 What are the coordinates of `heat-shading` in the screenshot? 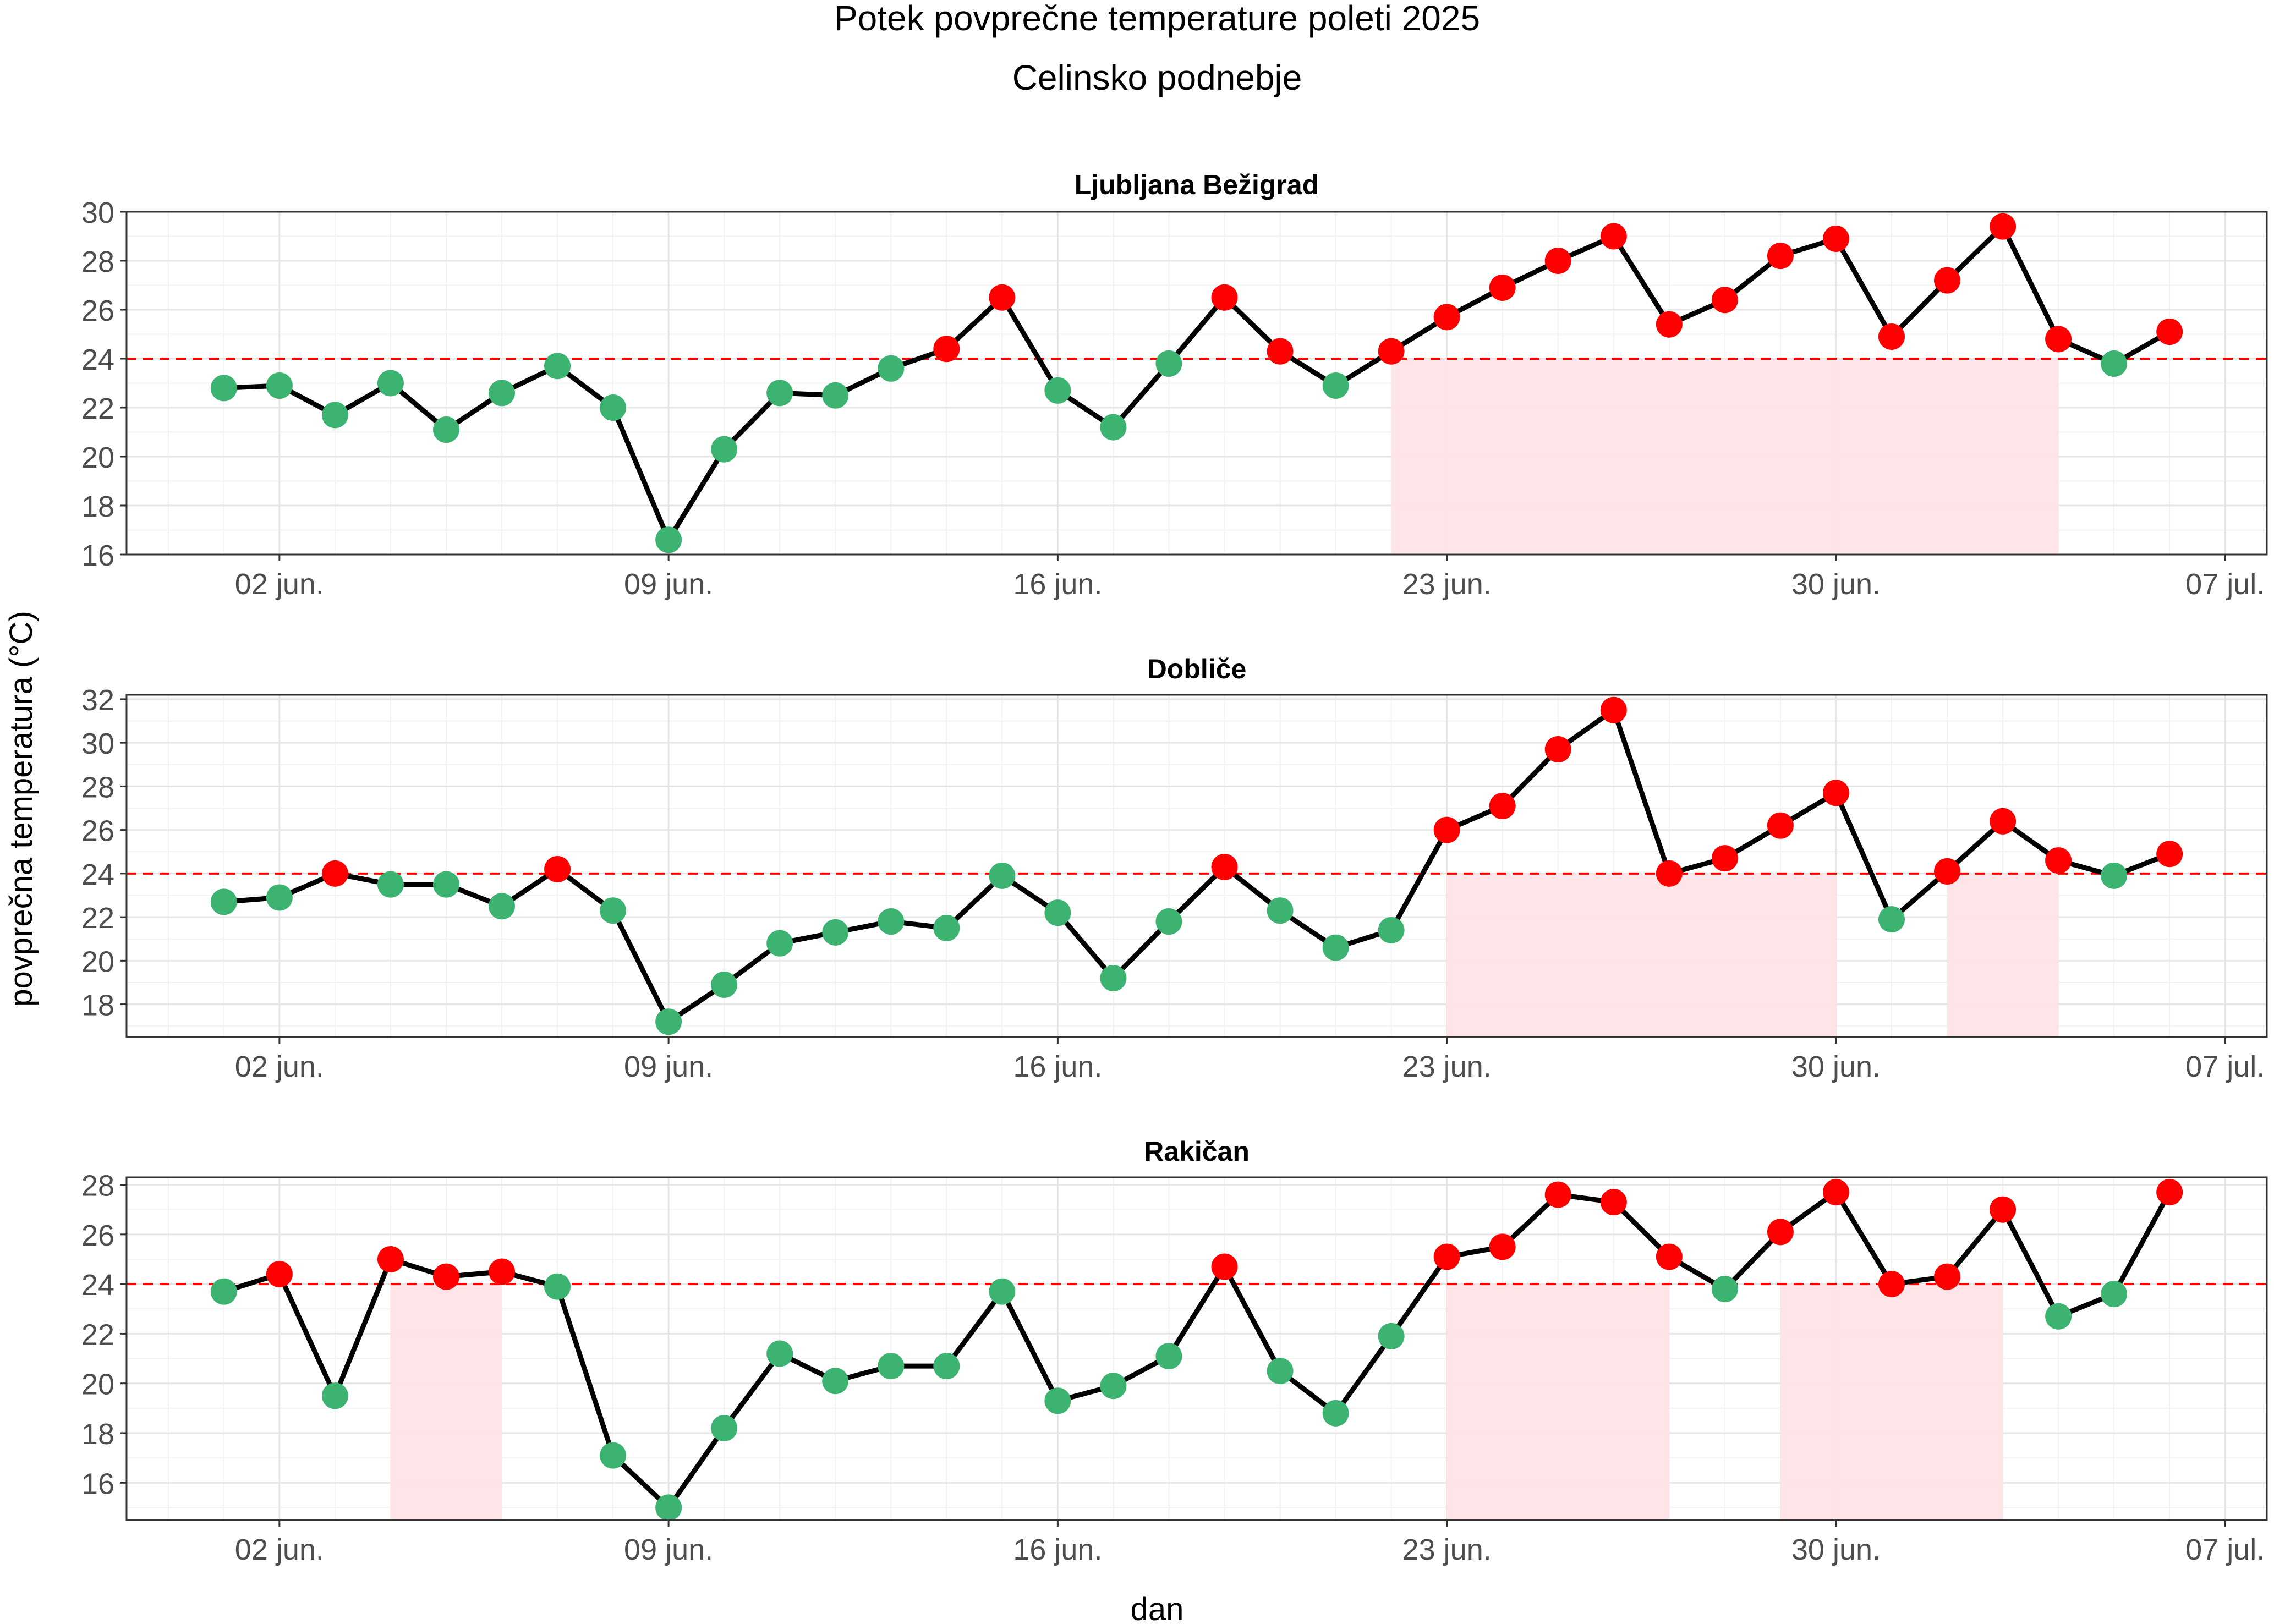 It's located at (1196, 1402).